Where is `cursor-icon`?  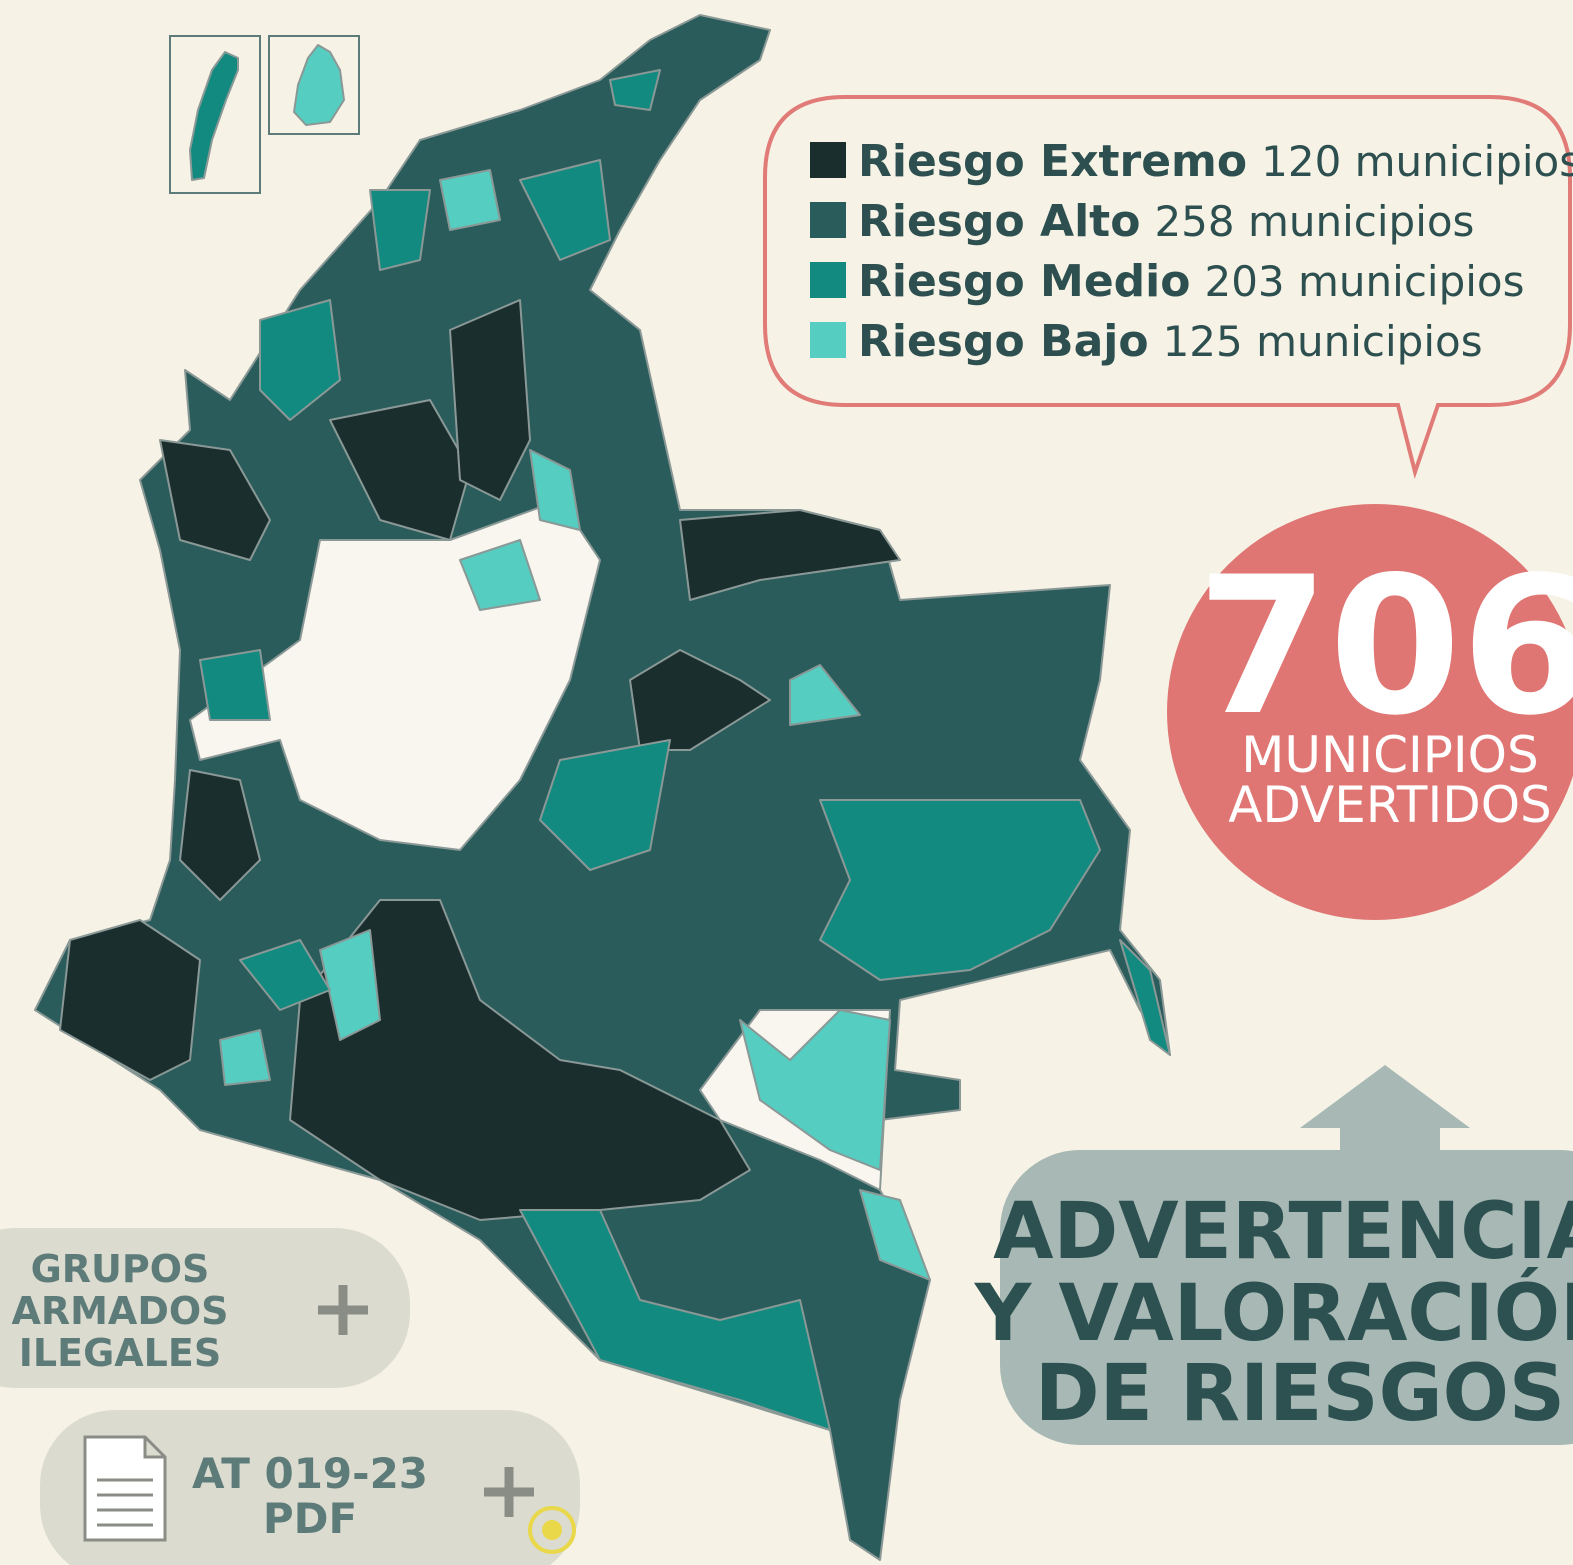
cursor-icon is located at coordinates (552, 1530).